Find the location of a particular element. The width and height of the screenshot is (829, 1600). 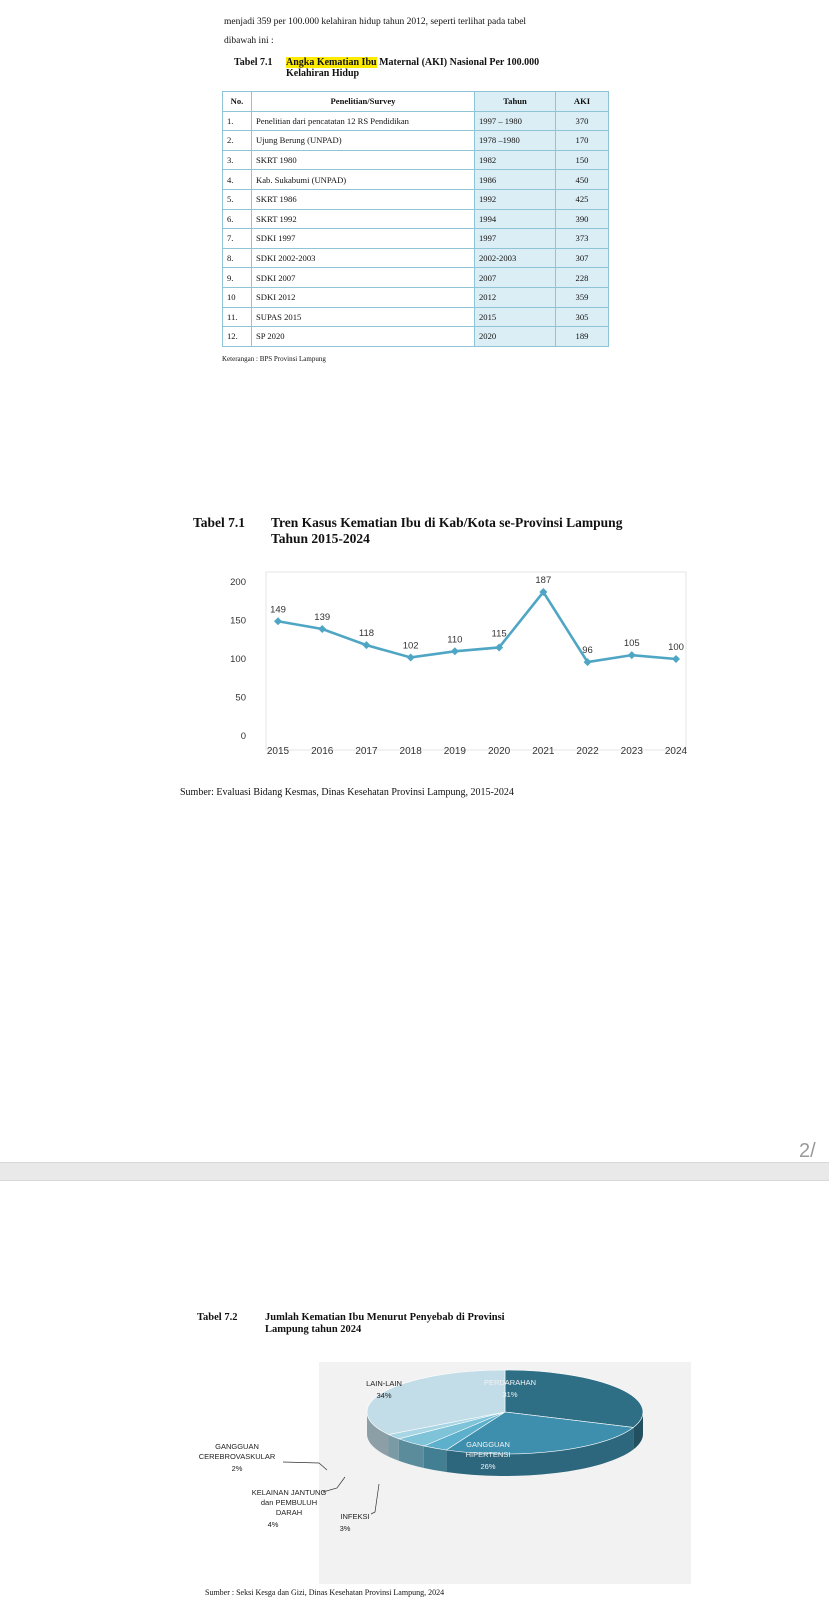

y-tick-label: 150 is located at coordinates (238, 621).